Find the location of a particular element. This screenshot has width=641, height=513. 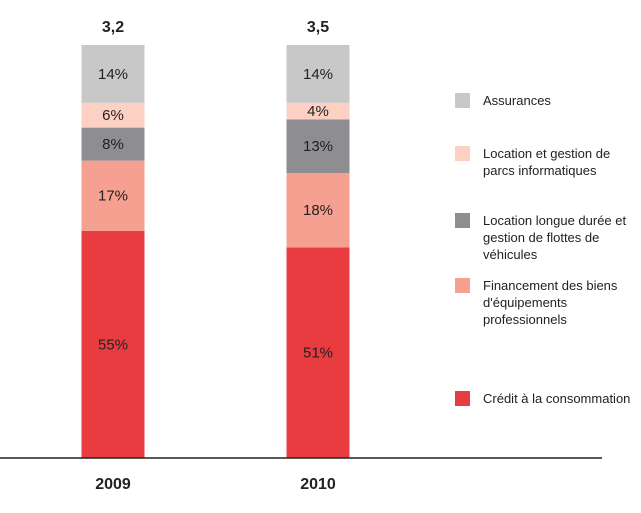

value-label: 18% is located at coordinates (318, 210).